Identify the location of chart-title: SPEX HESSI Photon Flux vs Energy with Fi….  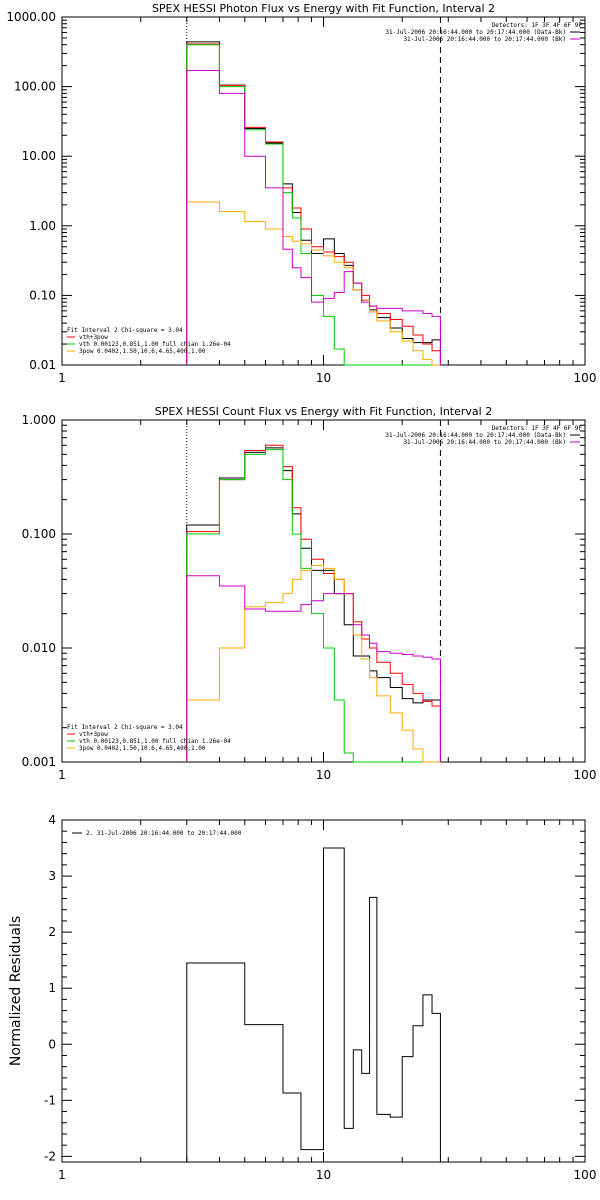
(323, 8).